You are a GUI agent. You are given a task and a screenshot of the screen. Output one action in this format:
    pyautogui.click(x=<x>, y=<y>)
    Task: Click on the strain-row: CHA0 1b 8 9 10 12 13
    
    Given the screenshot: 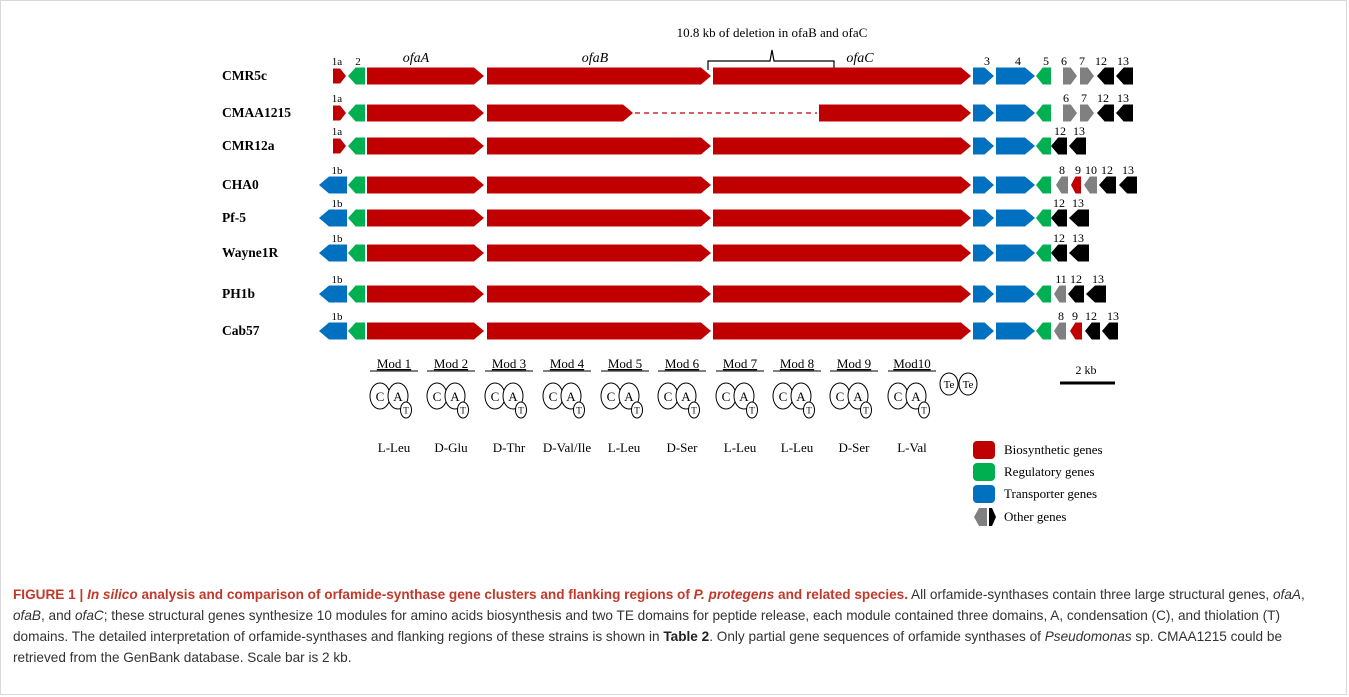 What is the action you would take?
    pyautogui.click(x=679, y=178)
    